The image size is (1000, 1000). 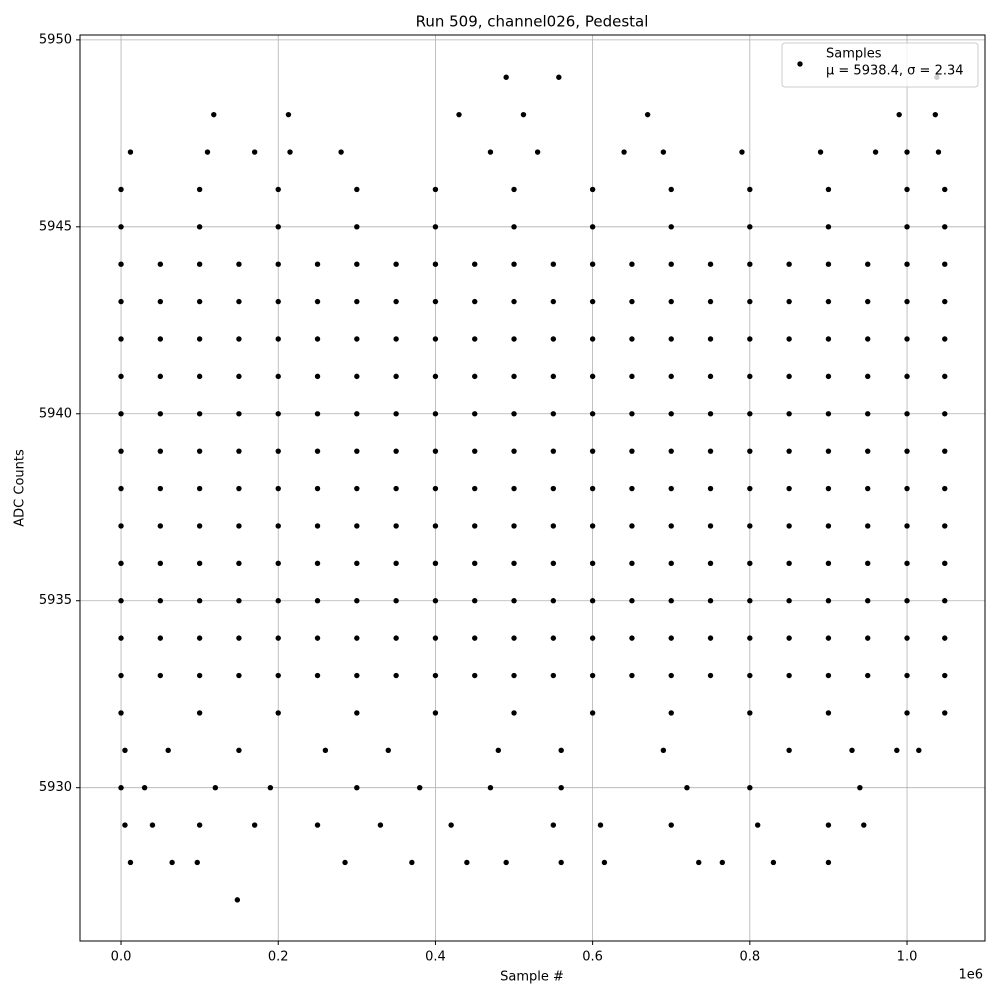 I want to click on y-tick-label: 5935, so click(x=55, y=600).